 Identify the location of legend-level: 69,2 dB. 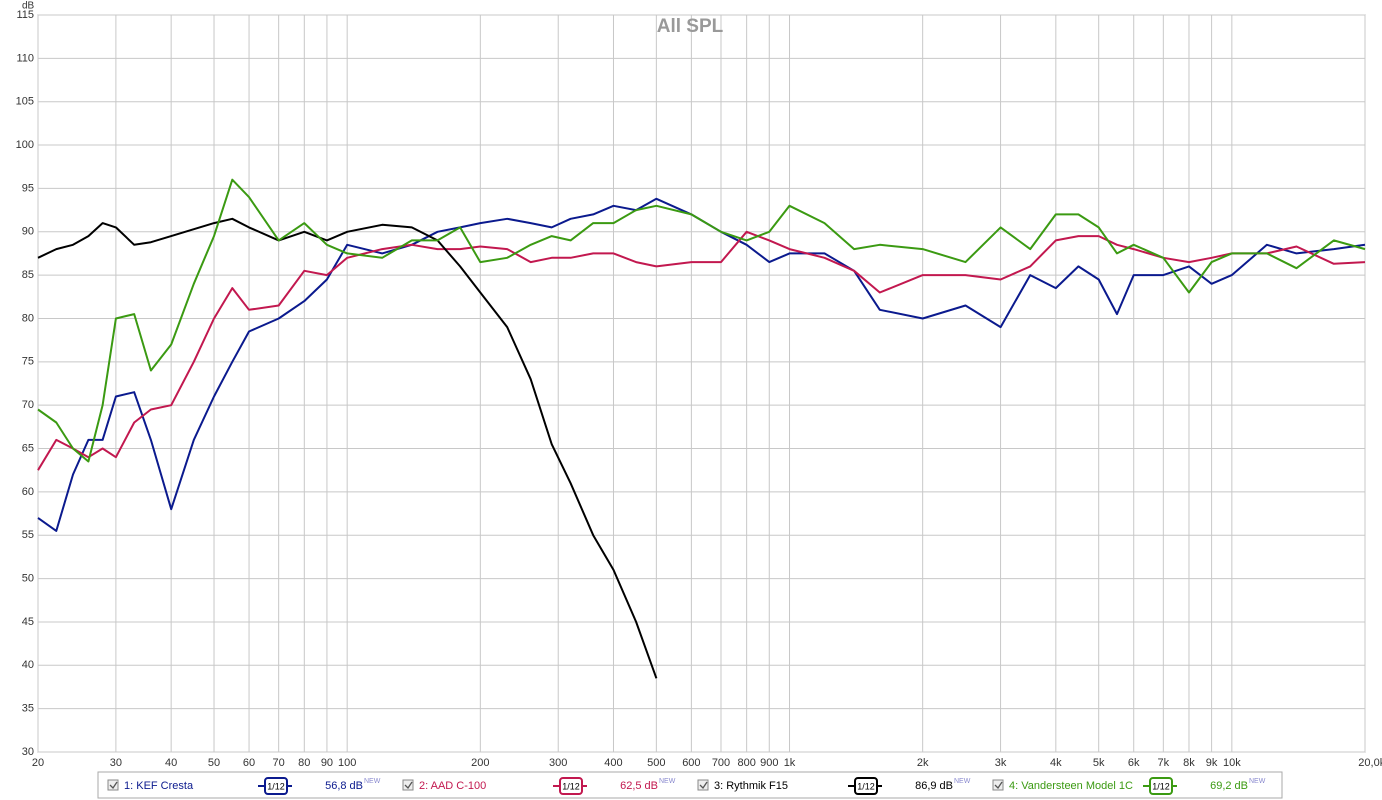
(1229, 786).